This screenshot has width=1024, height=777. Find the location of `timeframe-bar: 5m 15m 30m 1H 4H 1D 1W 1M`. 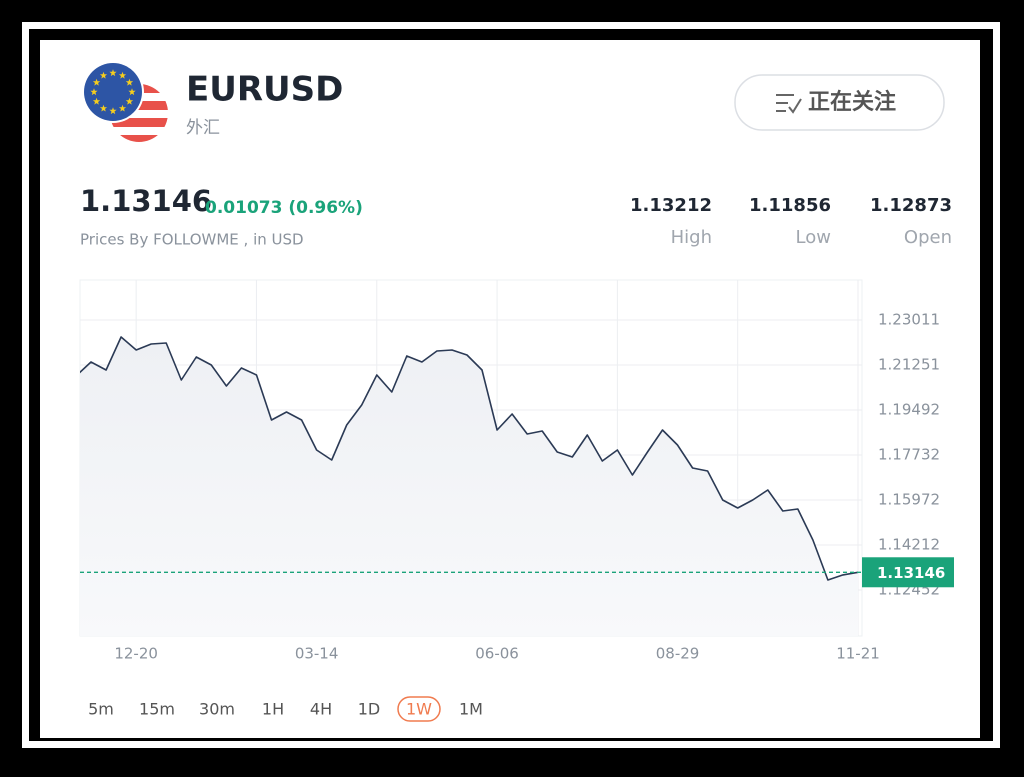

timeframe-bar: 5m 15m 30m 1H 4H 1D 1W 1M is located at coordinates (285, 709).